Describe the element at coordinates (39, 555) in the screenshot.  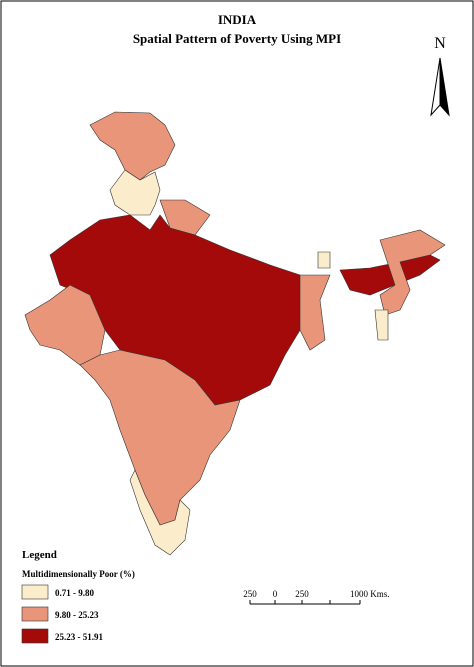
I see `legend-title: Legend` at that location.